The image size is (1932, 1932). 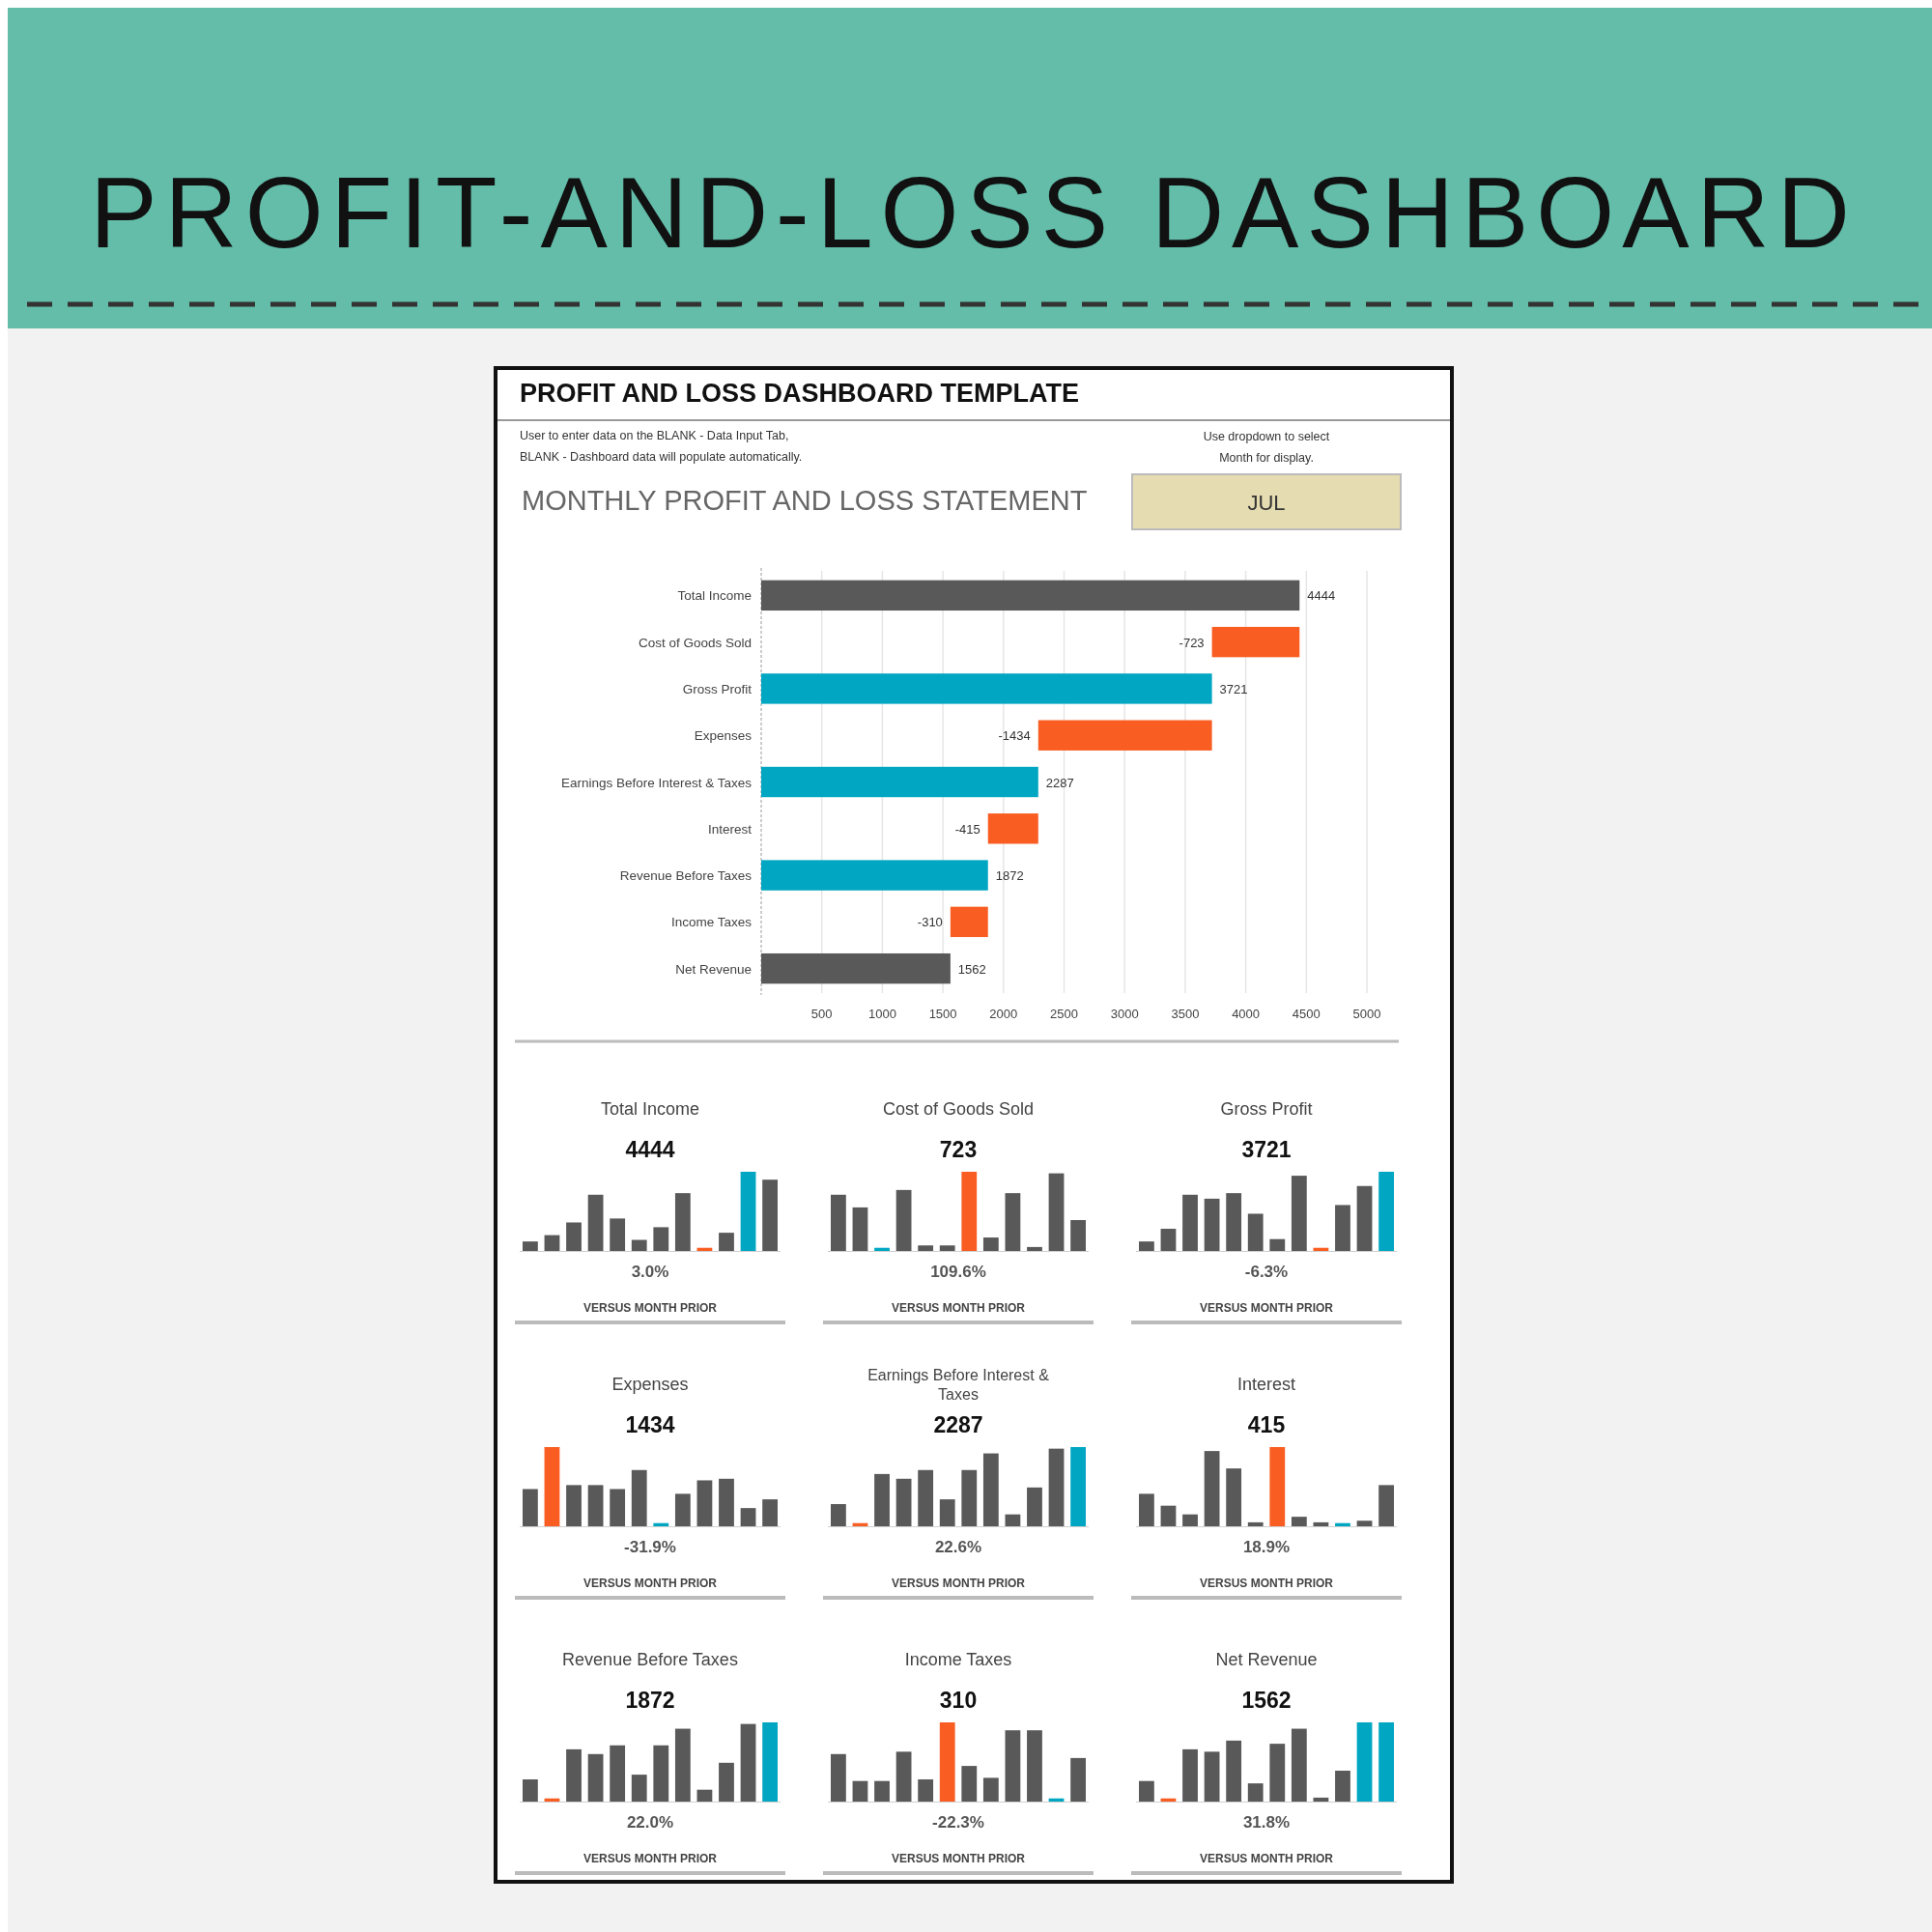 What do you see at coordinates (821, 1014) in the screenshot?
I see `x-tick-label: 500` at bounding box center [821, 1014].